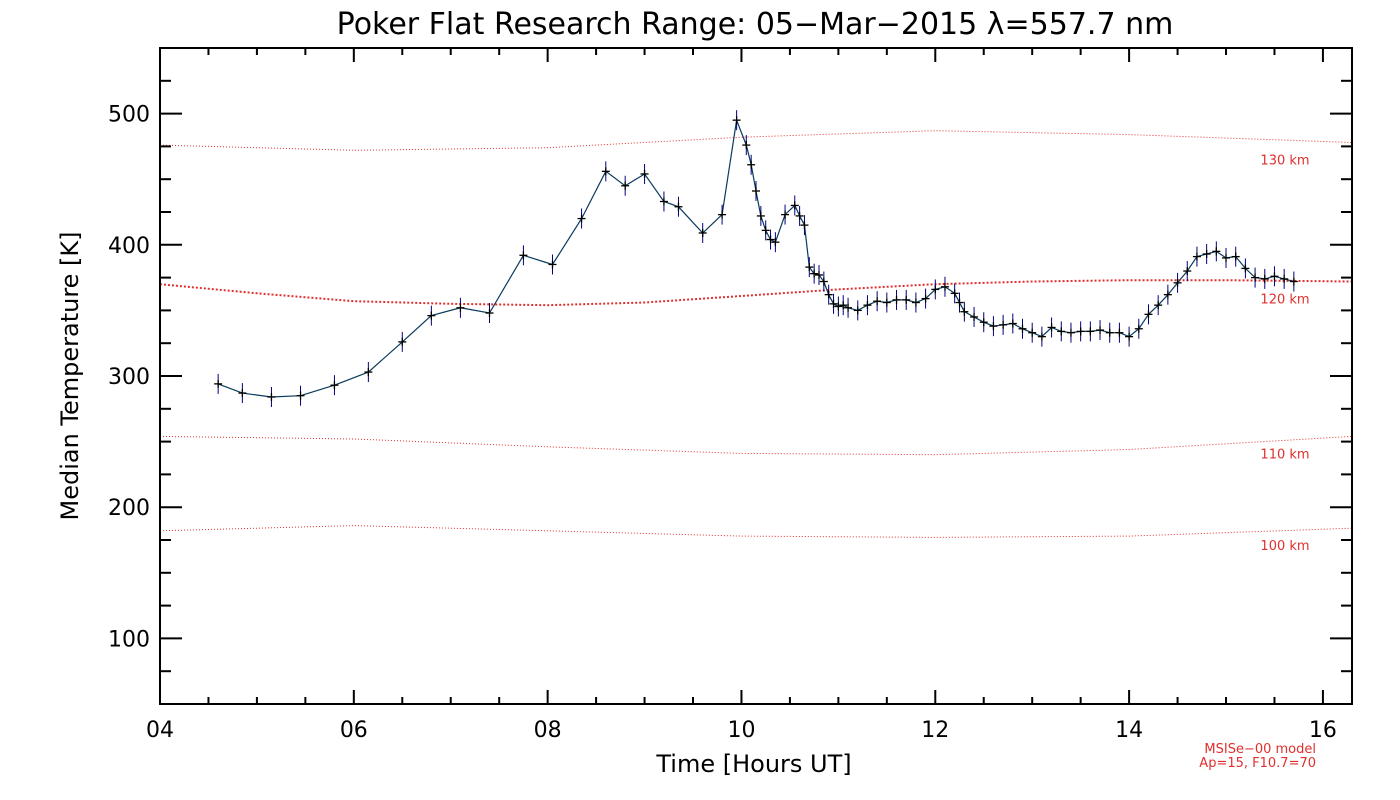  Describe the element at coordinates (741, 730) in the screenshot. I see `x-tick-label: 10` at that location.